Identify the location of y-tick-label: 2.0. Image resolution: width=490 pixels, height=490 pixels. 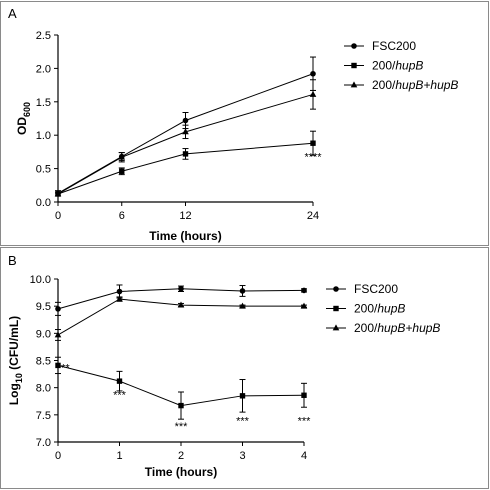
(43, 69).